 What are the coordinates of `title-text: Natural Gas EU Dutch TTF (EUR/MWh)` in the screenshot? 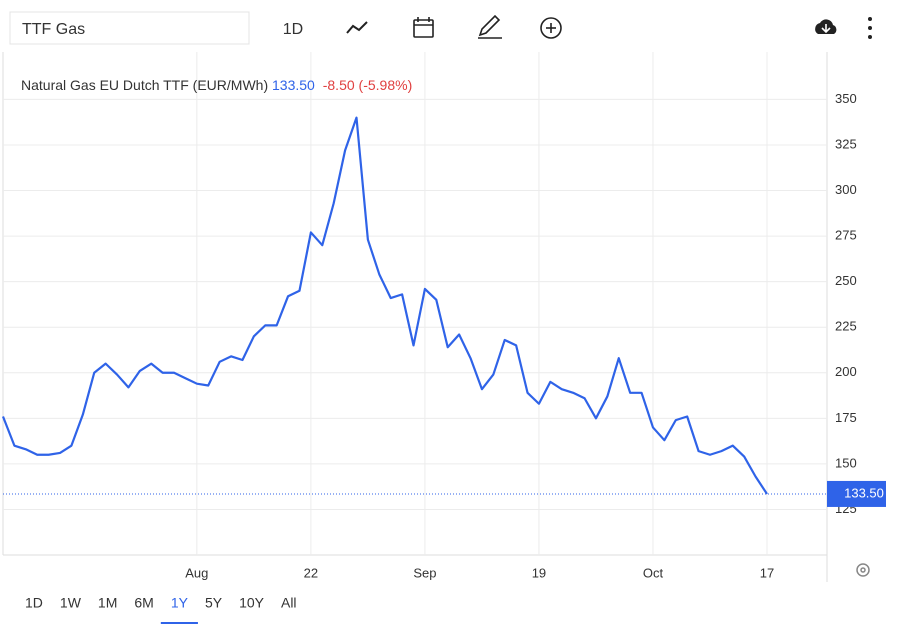 It's located at (144, 85).